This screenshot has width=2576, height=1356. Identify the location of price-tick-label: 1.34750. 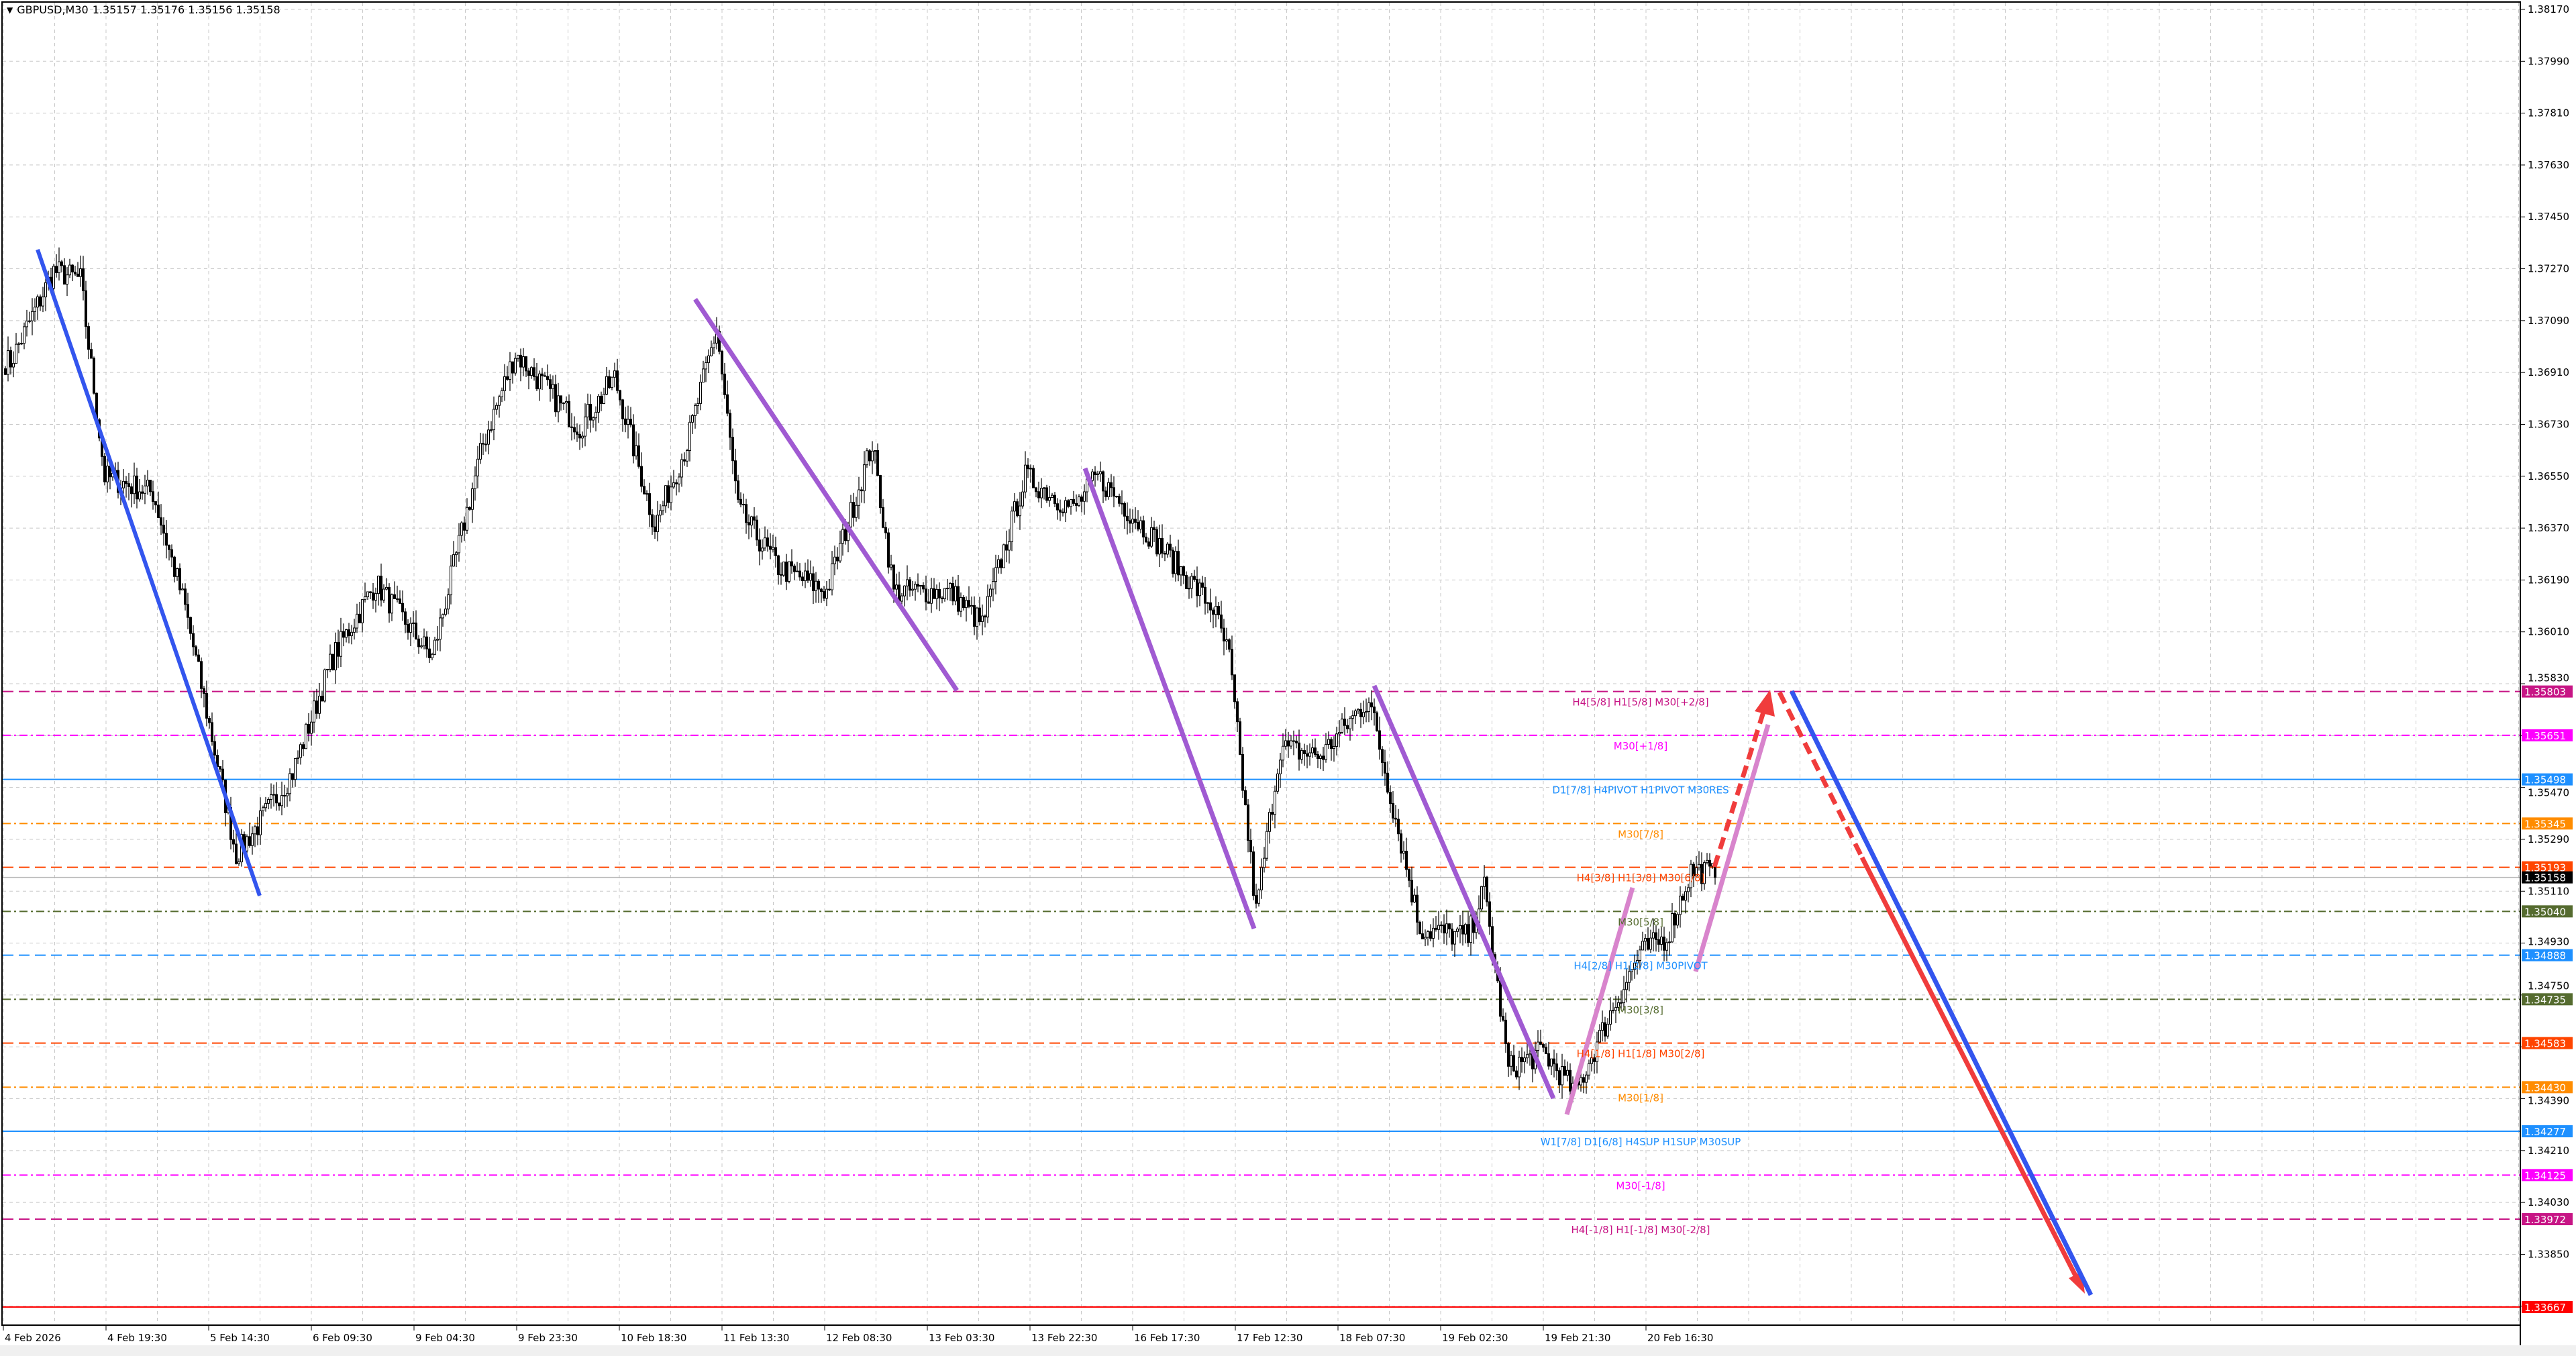
(2548, 986).